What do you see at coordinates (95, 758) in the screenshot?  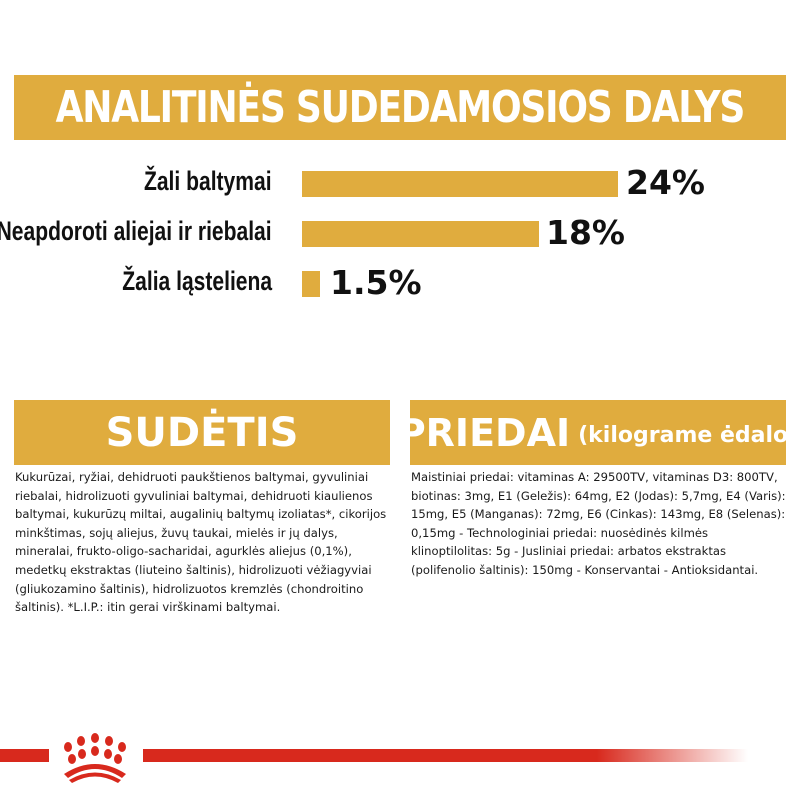 I see `crown-logo-icon` at bounding box center [95, 758].